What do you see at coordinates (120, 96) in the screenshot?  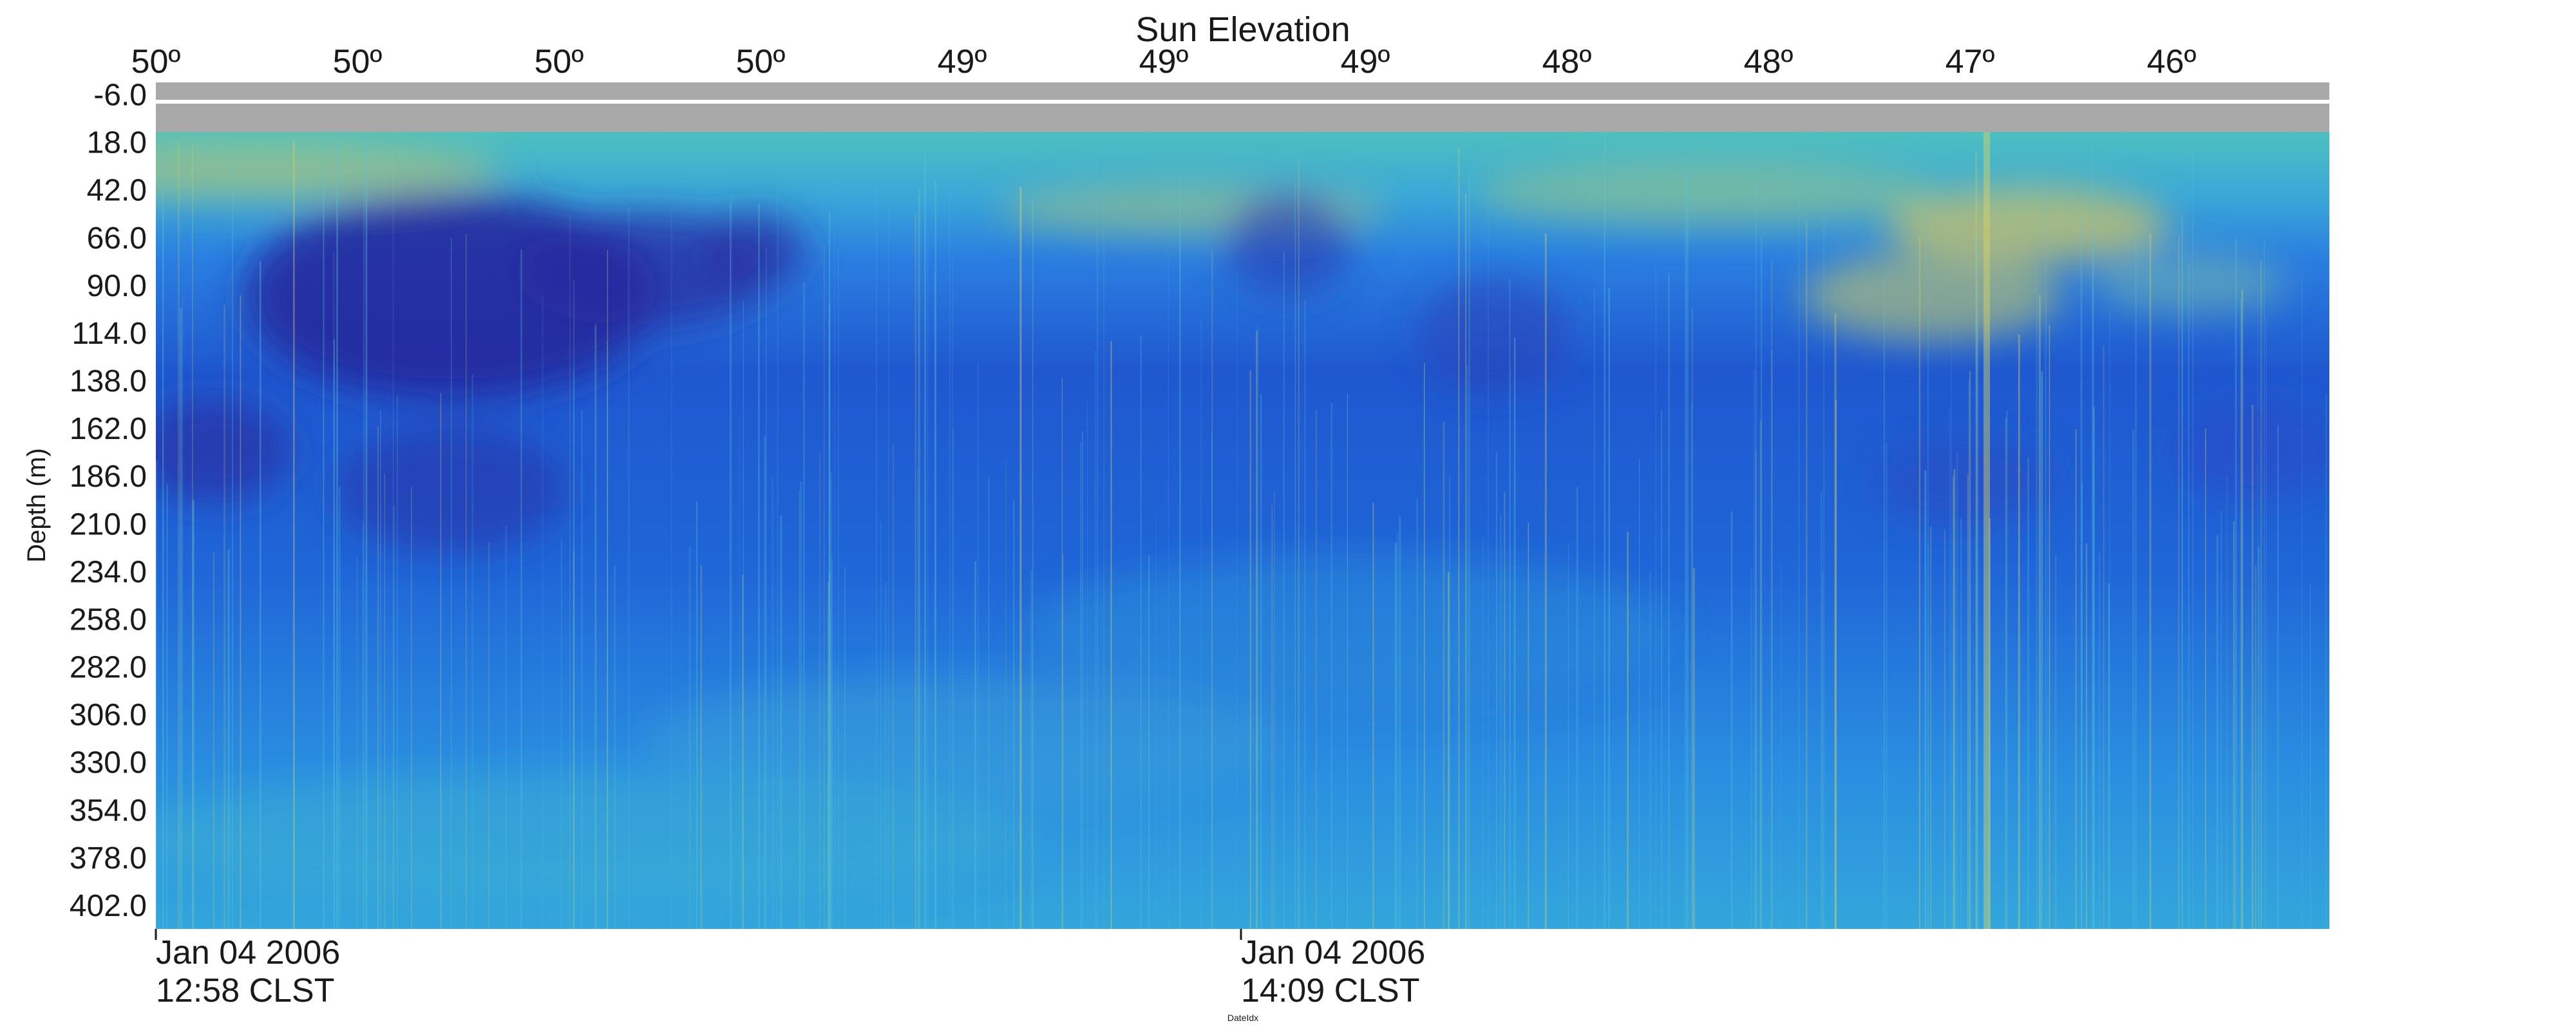 I see `y-tick-label: -6.0` at bounding box center [120, 96].